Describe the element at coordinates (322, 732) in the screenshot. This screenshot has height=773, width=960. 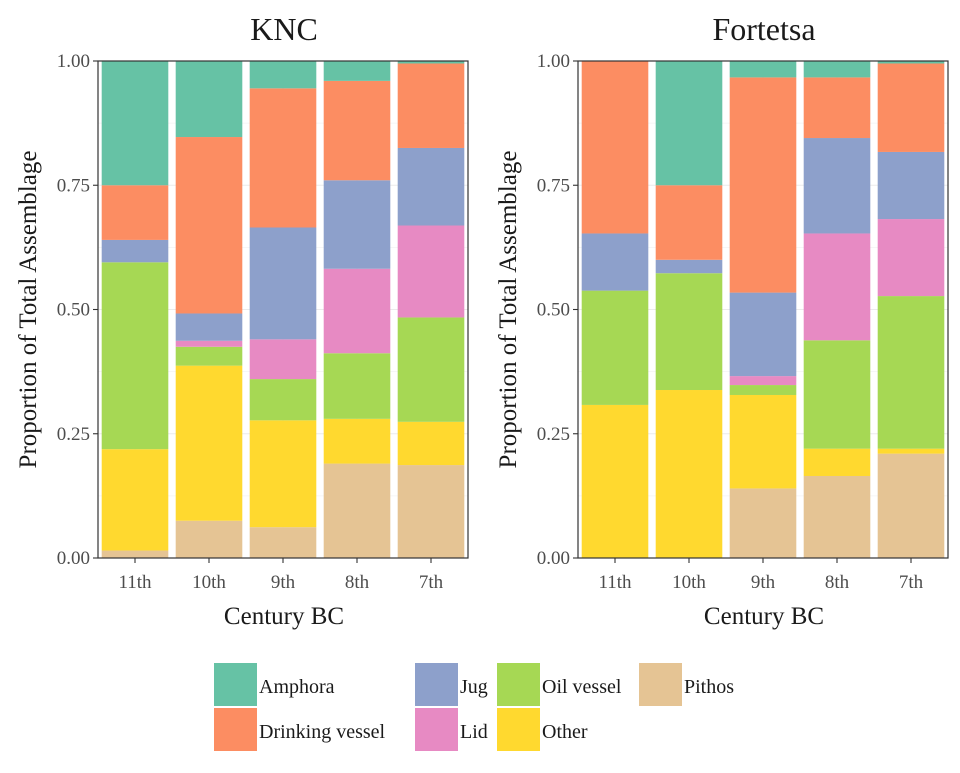
I see `legend-label: Drinking vessel` at that location.